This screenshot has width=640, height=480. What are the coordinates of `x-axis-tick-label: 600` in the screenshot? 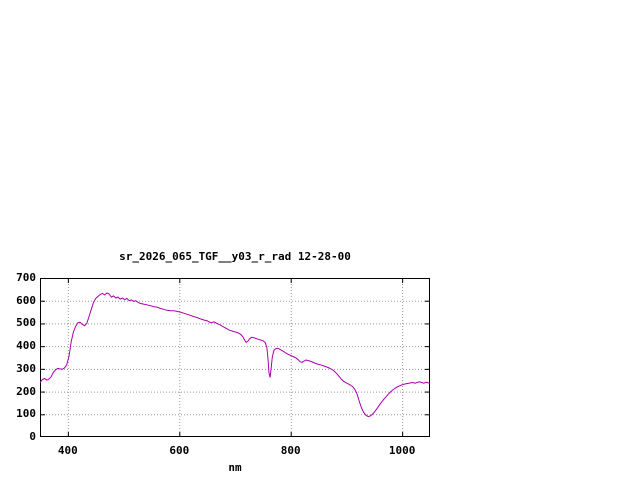 It's located at (179, 450).